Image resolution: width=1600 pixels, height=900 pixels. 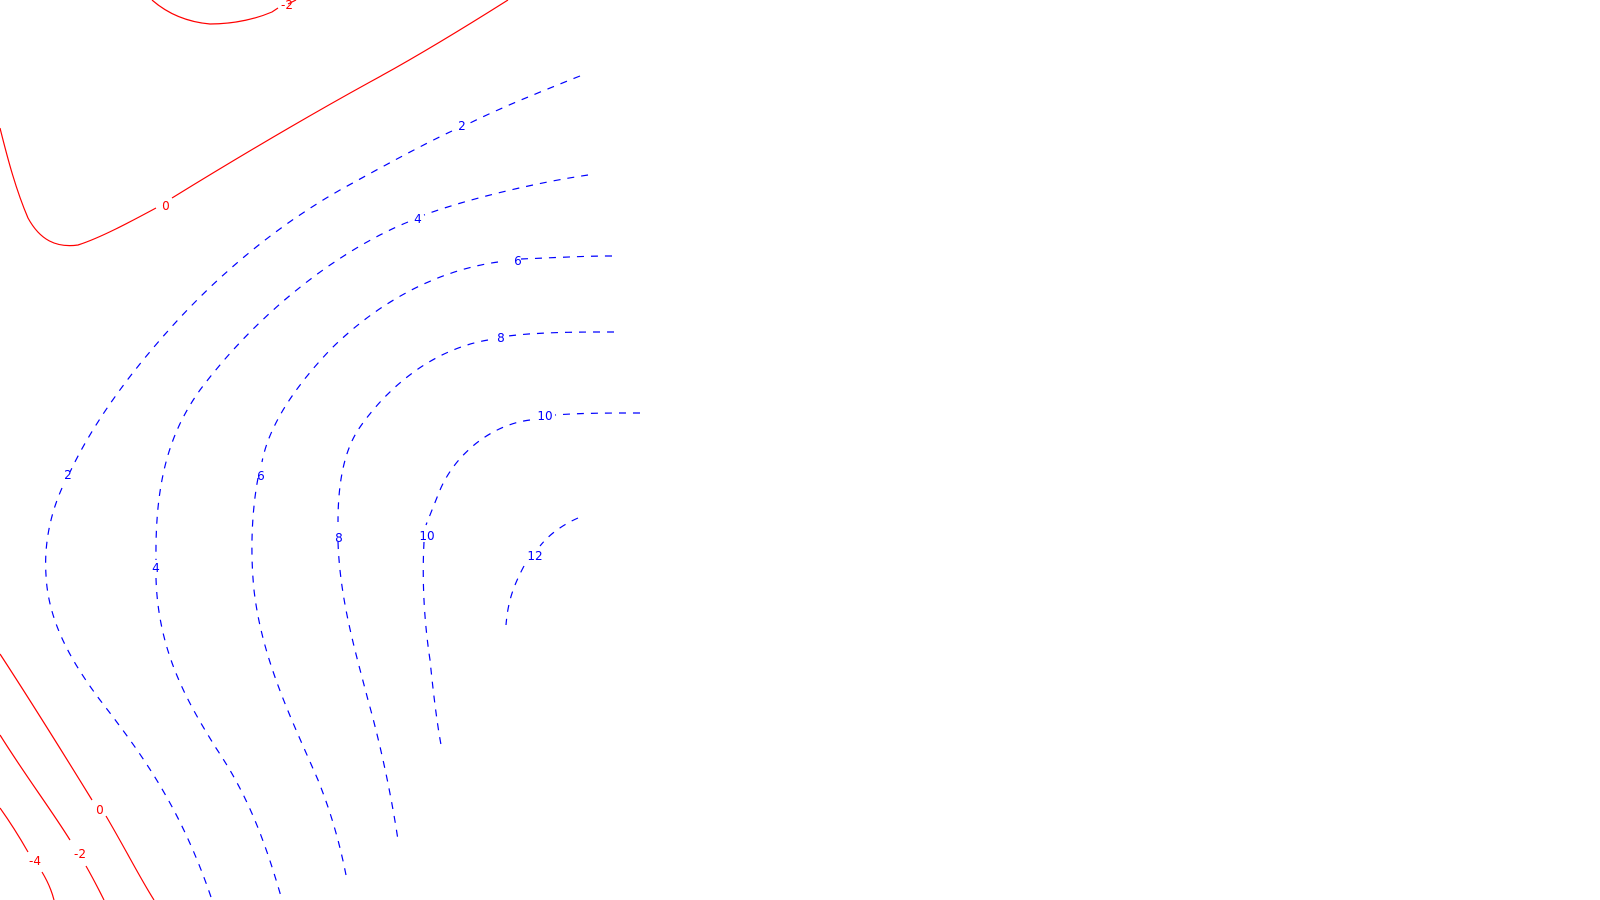 What do you see at coordinates (418, 219) in the screenshot?
I see `contour-label-4-top: 4` at bounding box center [418, 219].